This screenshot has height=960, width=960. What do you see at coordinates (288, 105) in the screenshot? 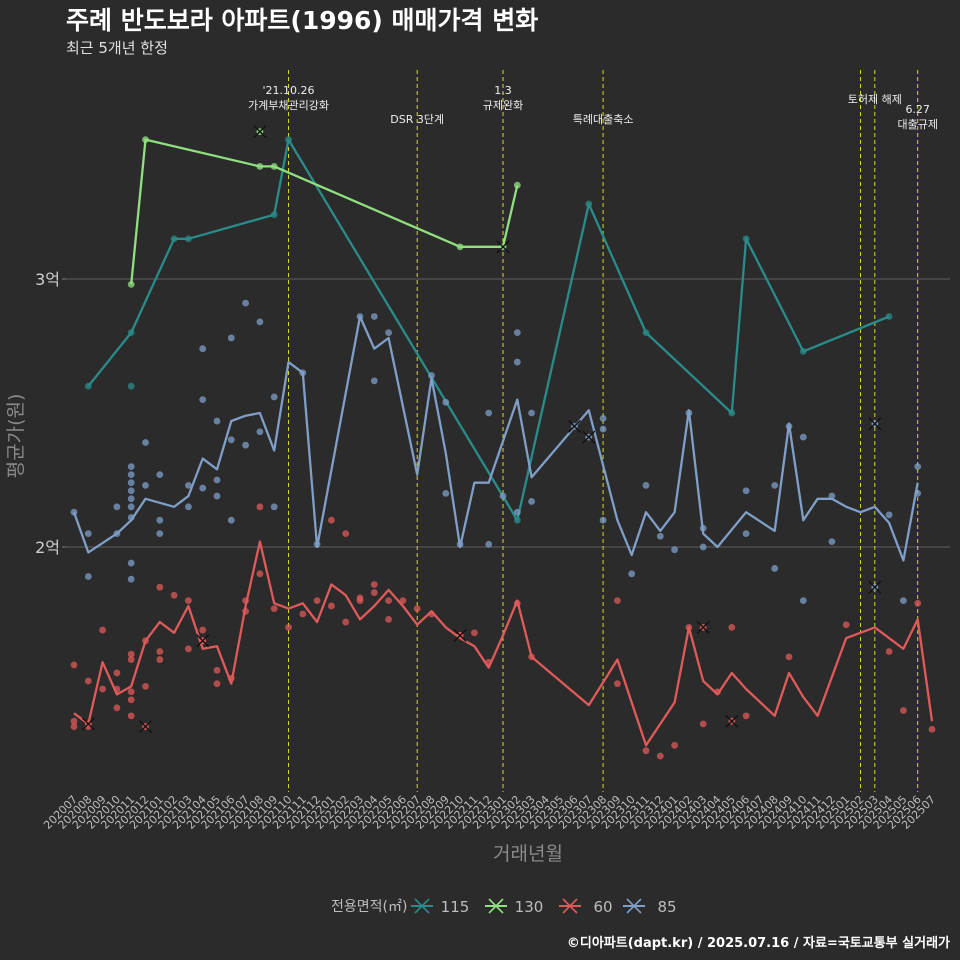
I see `event-label-202110-1: 가계부채관리강화` at bounding box center [288, 105].